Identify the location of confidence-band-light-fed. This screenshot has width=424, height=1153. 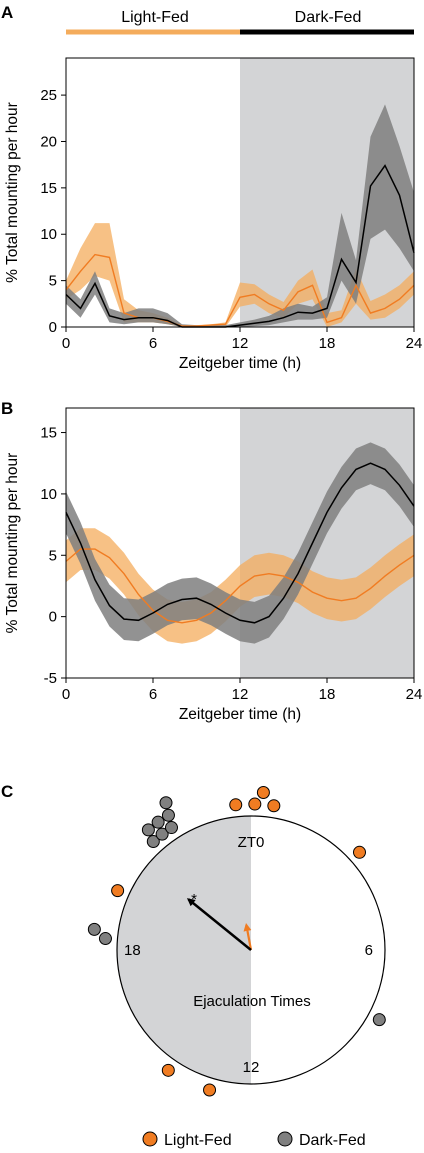
(240, 275).